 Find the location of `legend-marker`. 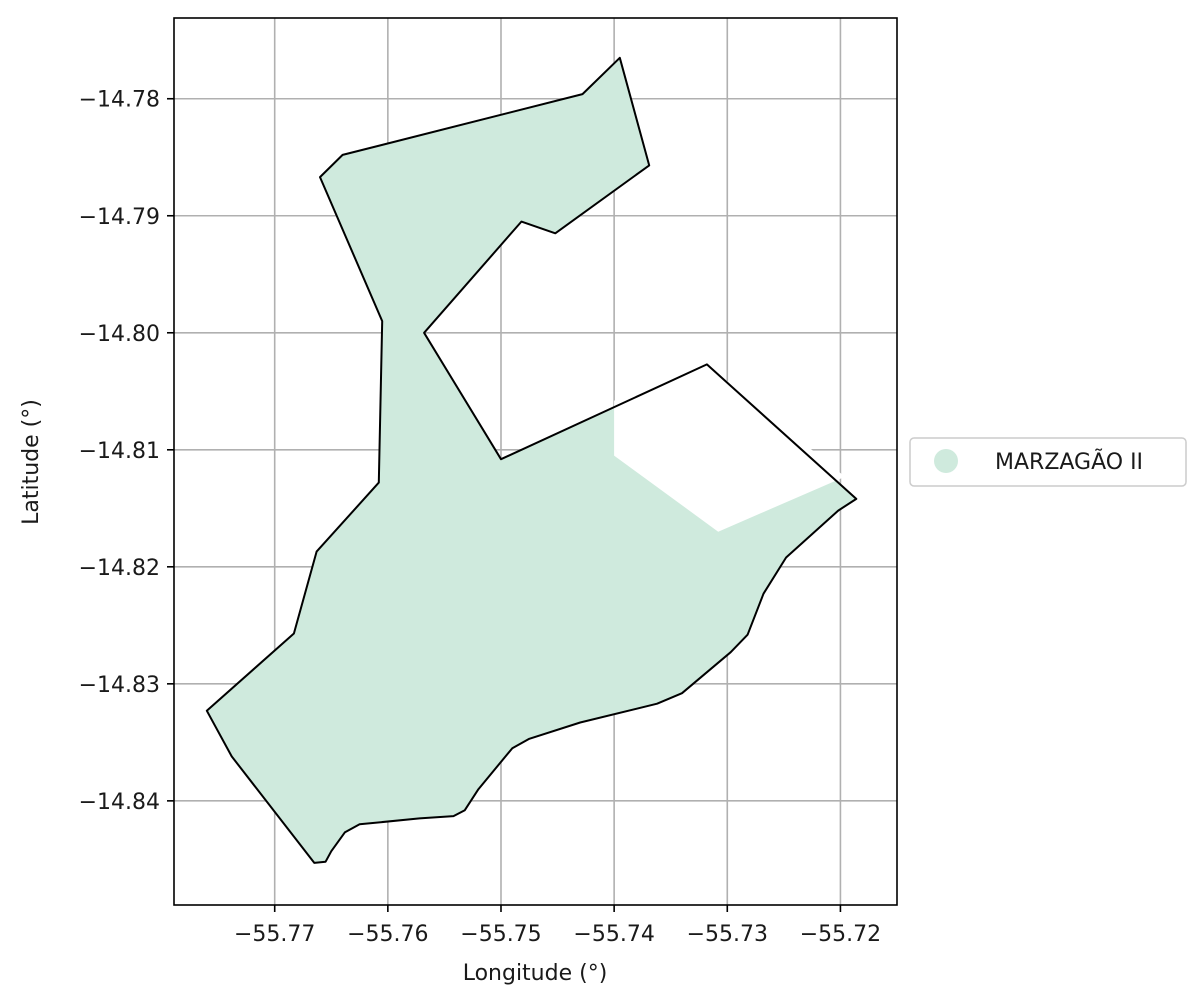

legend-marker is located at coordinates (946, 461).